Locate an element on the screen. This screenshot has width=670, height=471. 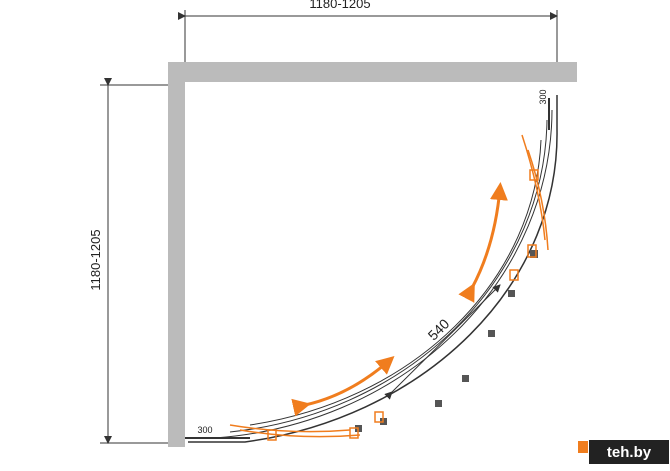
dimension-opening is located at coordinates (442, 342).